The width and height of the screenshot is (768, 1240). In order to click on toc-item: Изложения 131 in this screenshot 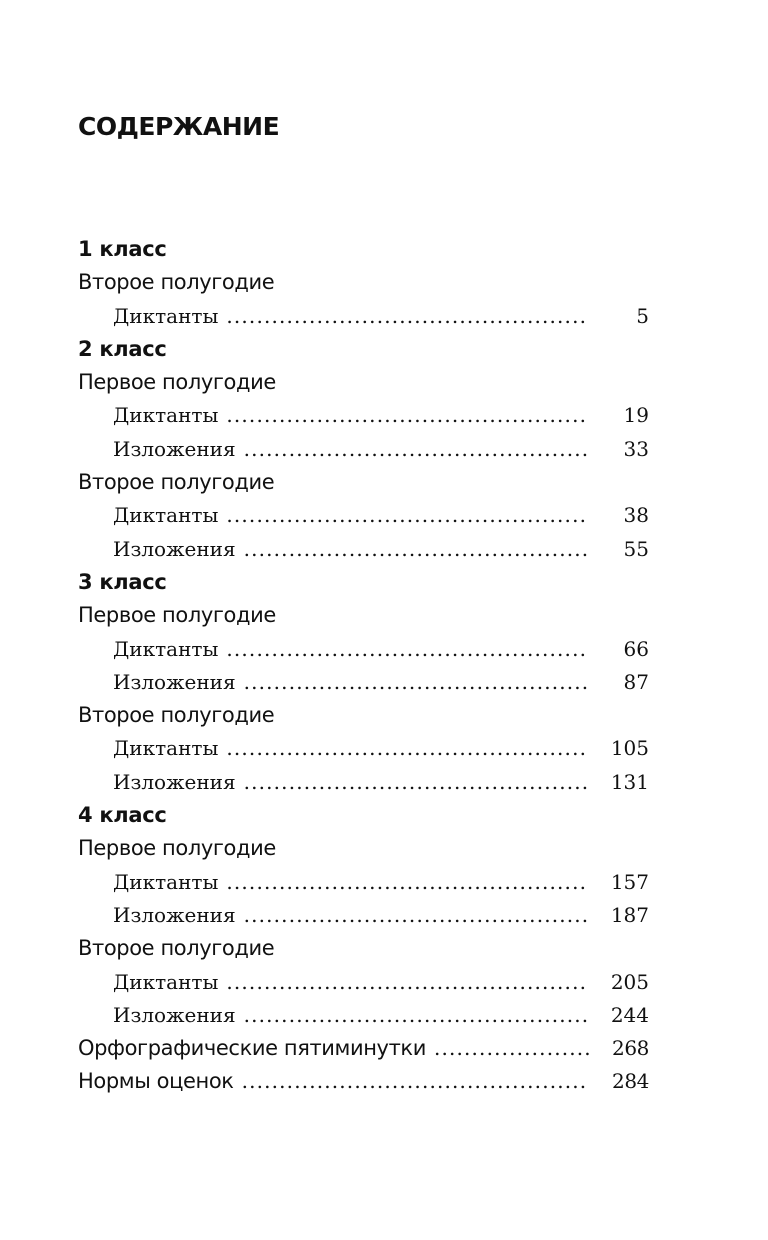, I will do `click(363, 782)`.